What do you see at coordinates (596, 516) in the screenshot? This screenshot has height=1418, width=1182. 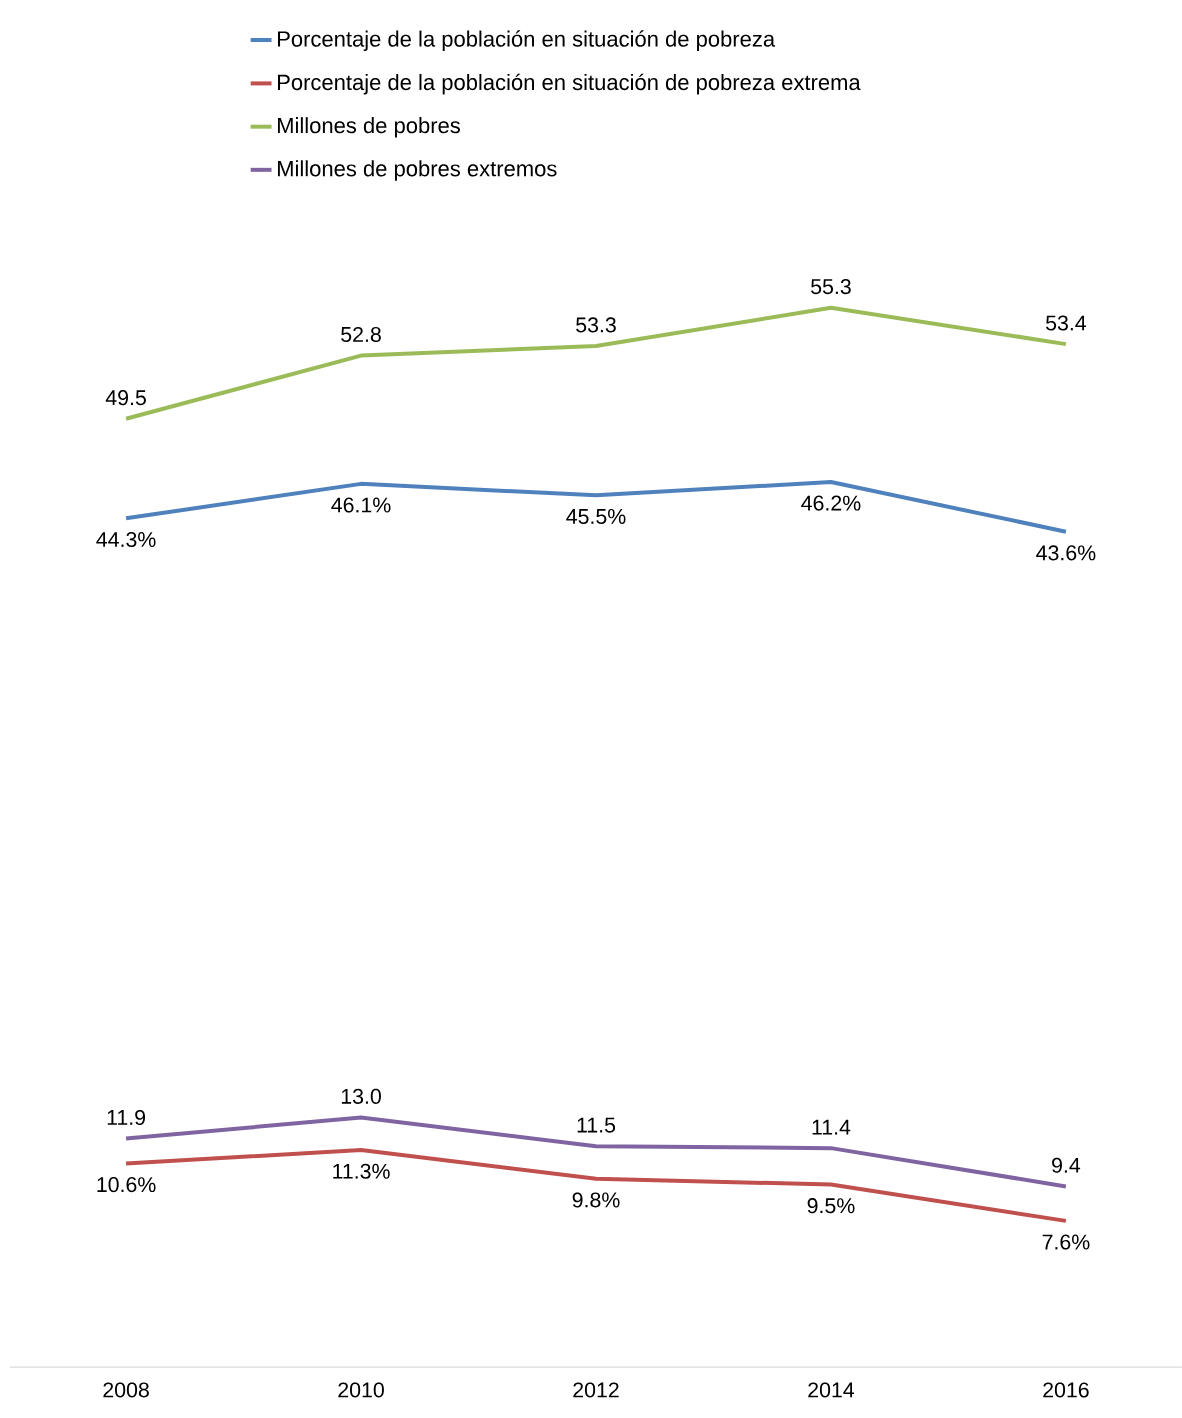 I see `data-label: 45.5%` at bounding box center [596, 516].